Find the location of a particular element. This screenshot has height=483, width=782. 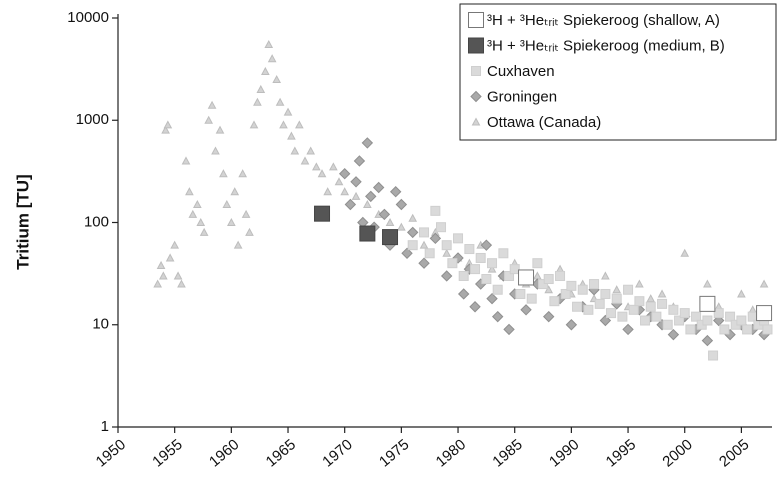

legend-box is located at coordinates (618, 72).